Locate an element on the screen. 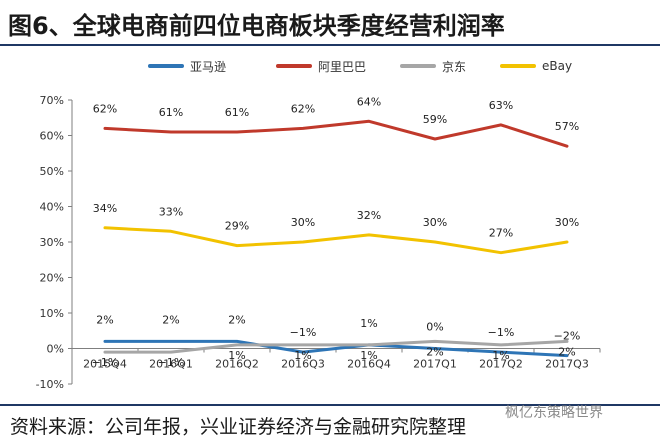 The width and height of the screenshot is (660, 444). watermark: 枫亿东策略世界 is located at coordinates (554, 413).